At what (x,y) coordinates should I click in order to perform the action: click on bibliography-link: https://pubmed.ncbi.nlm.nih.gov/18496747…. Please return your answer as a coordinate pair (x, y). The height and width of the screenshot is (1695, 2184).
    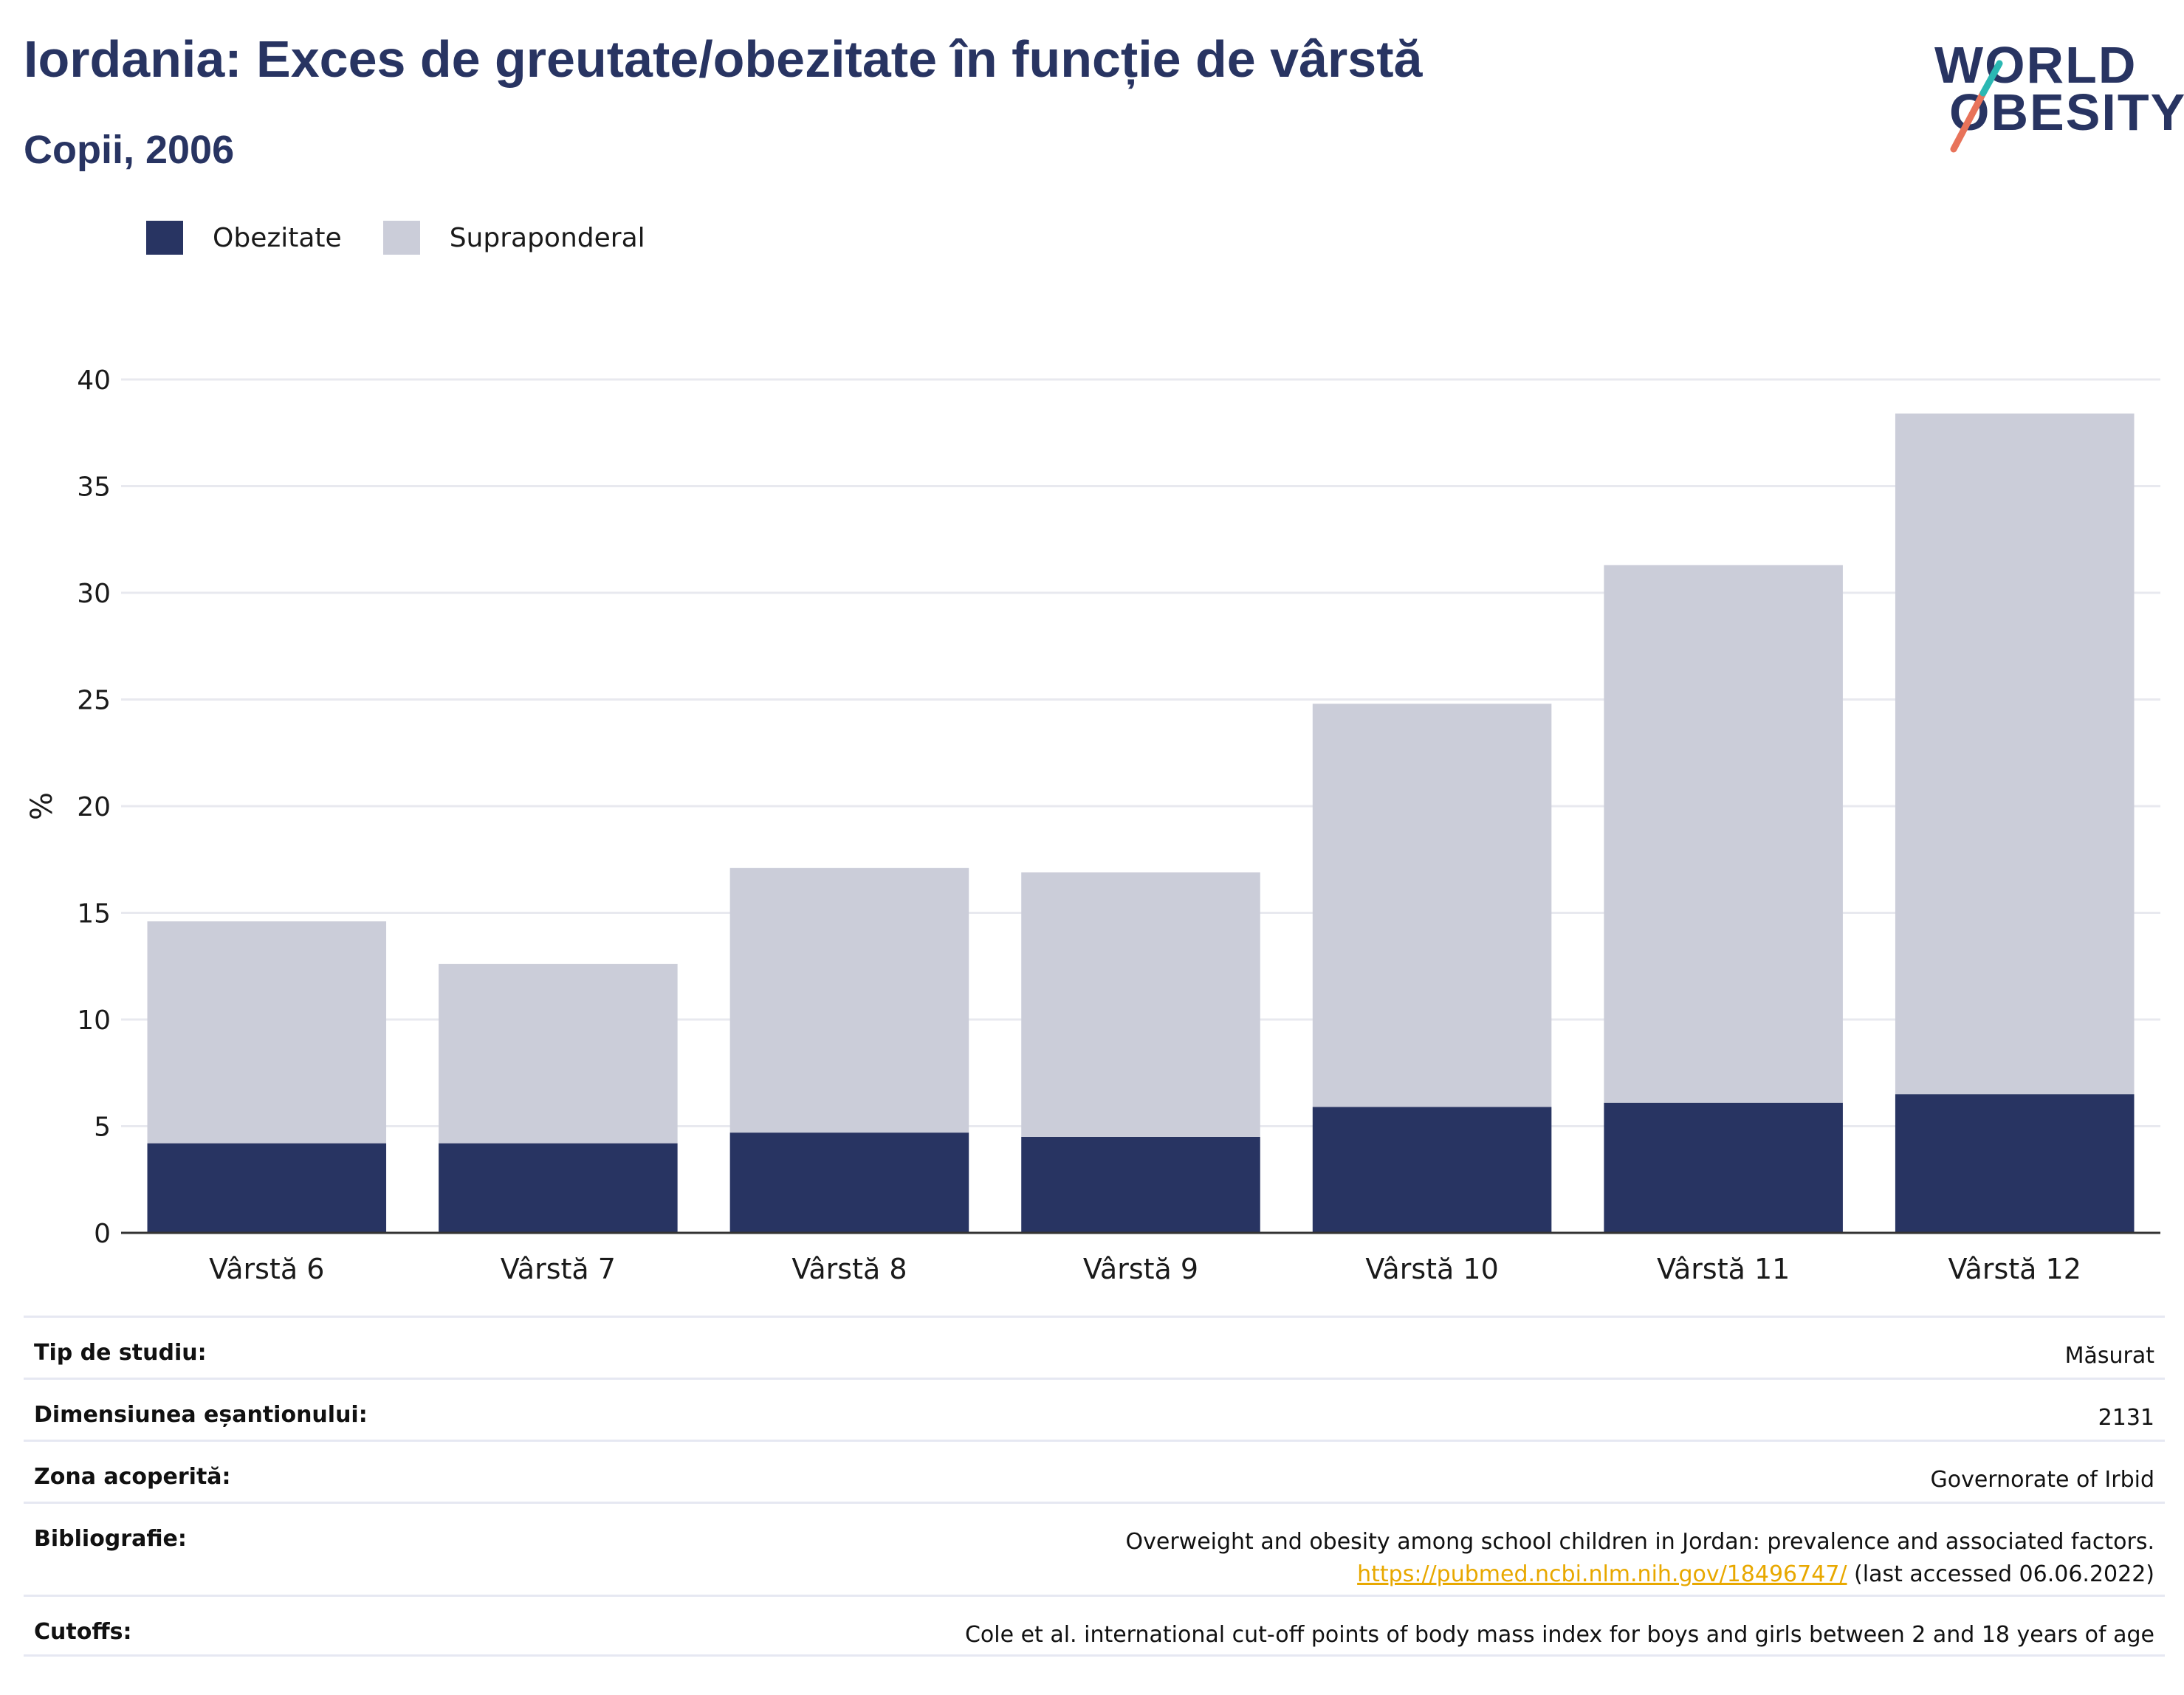
    Looking at the image, I should click on (1602, 1574).